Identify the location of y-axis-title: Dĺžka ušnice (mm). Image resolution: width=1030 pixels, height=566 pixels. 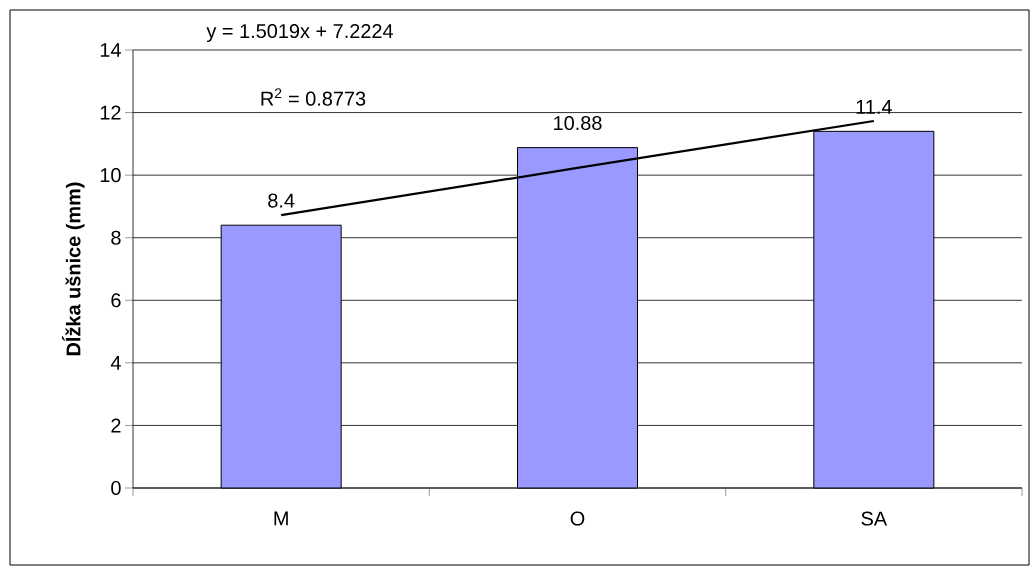
(73, 269).